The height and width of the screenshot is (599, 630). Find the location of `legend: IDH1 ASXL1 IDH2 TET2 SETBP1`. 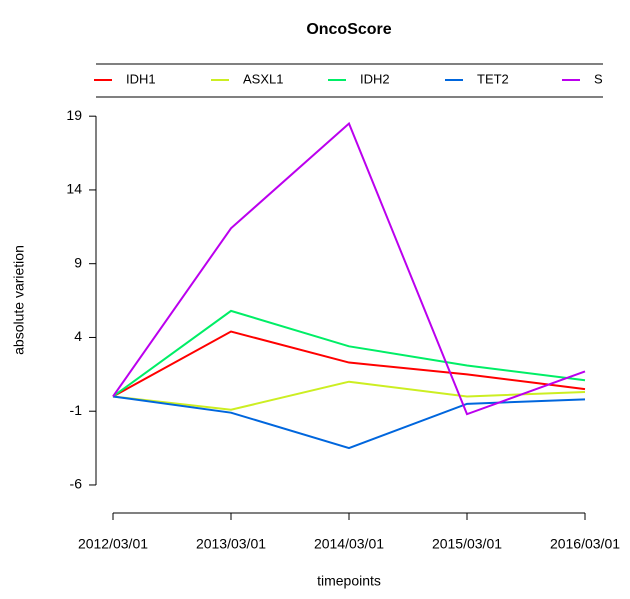

legend: IDH1 ASXL1 IDH2 TET2 SETBP1 is located at coordinates (362, 78).